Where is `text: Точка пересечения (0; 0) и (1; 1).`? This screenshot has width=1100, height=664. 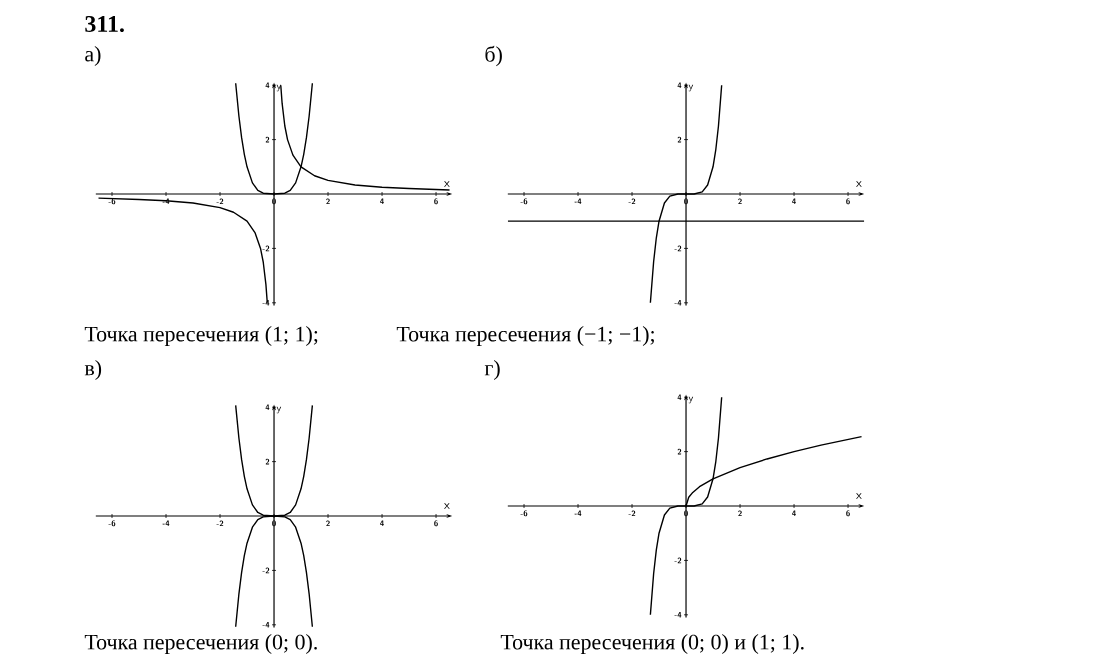
text: Точка пересечения (0; 0) и (1; 1). is located at coordinates (652, 644).